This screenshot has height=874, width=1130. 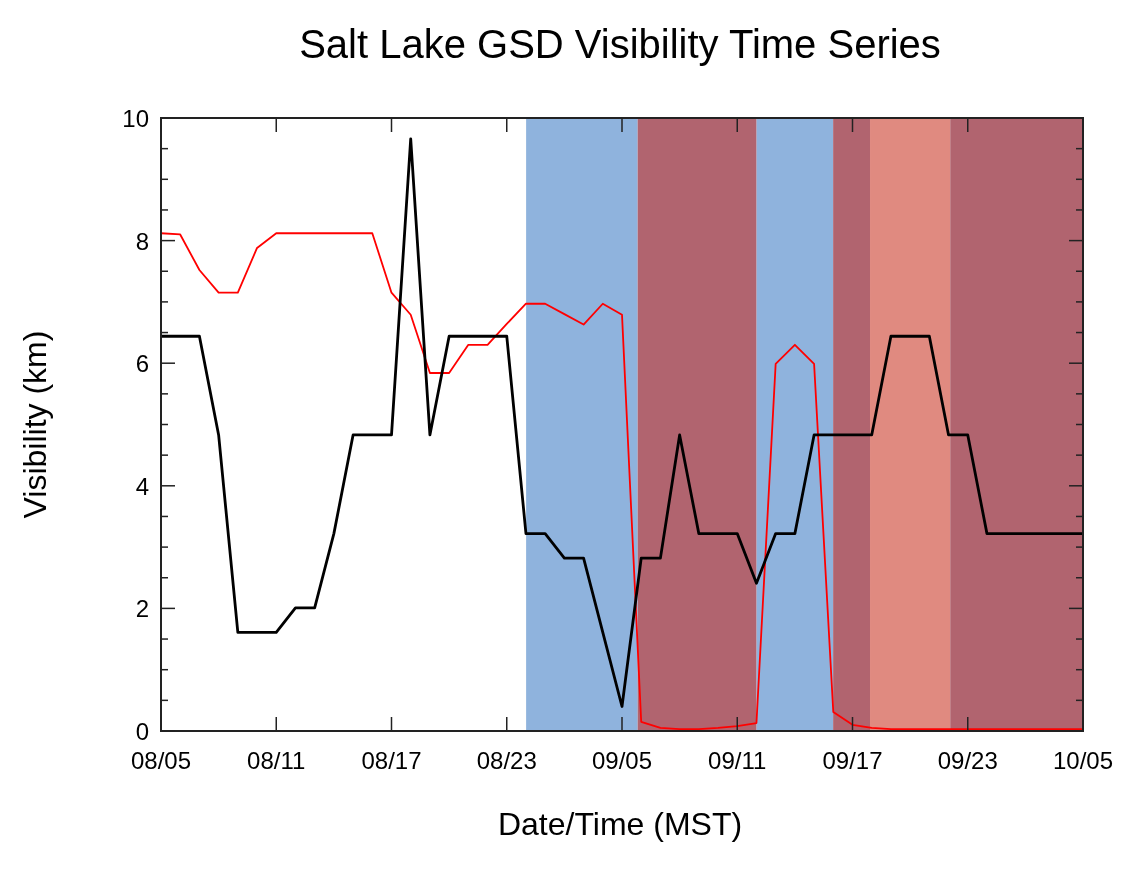 What do you see at coordinates (142, 241) in the screenshot?
I see `y-tick-label: 8` at bounding box center [142, 241].